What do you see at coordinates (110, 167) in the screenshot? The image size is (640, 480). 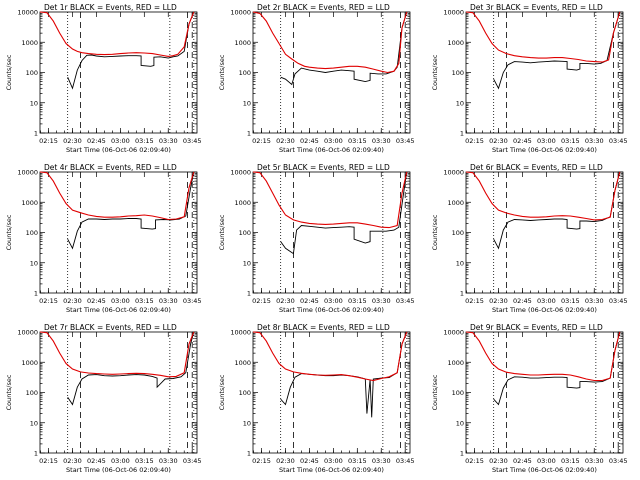 I see `chart-title: Det 4r BLACK = Events, RED = LLD` at bounding box center [110, 167].